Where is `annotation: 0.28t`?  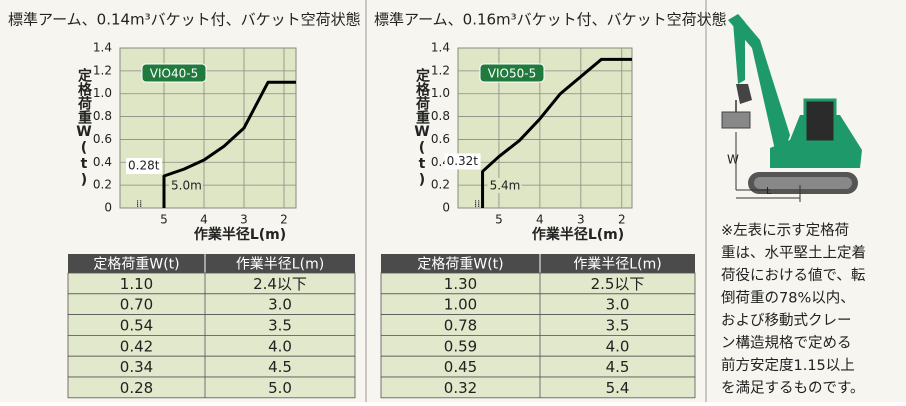
annotation: 0.28t is located at coordinates (144, 166).